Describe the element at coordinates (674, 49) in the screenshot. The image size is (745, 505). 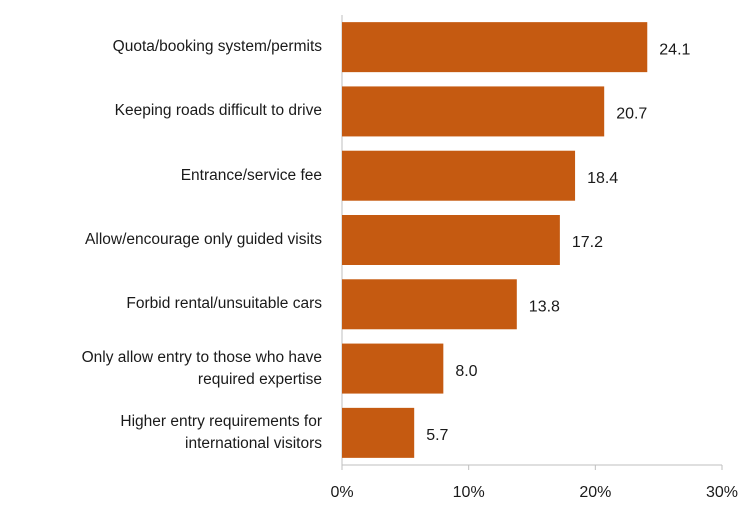
I see `value-label: 24.1` at that location.